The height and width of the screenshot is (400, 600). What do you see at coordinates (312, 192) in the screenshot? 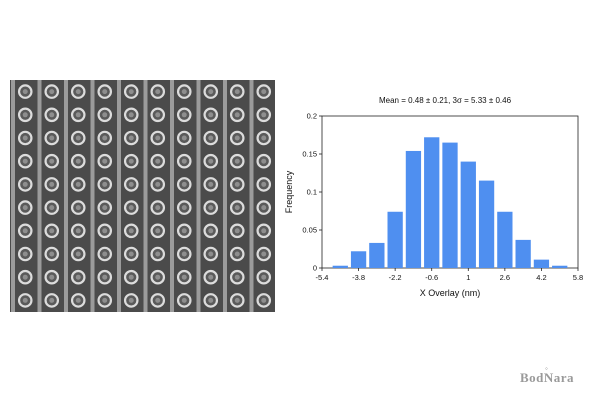
I see `y-tick-label: 0.1` at bounding box center [312, 192].